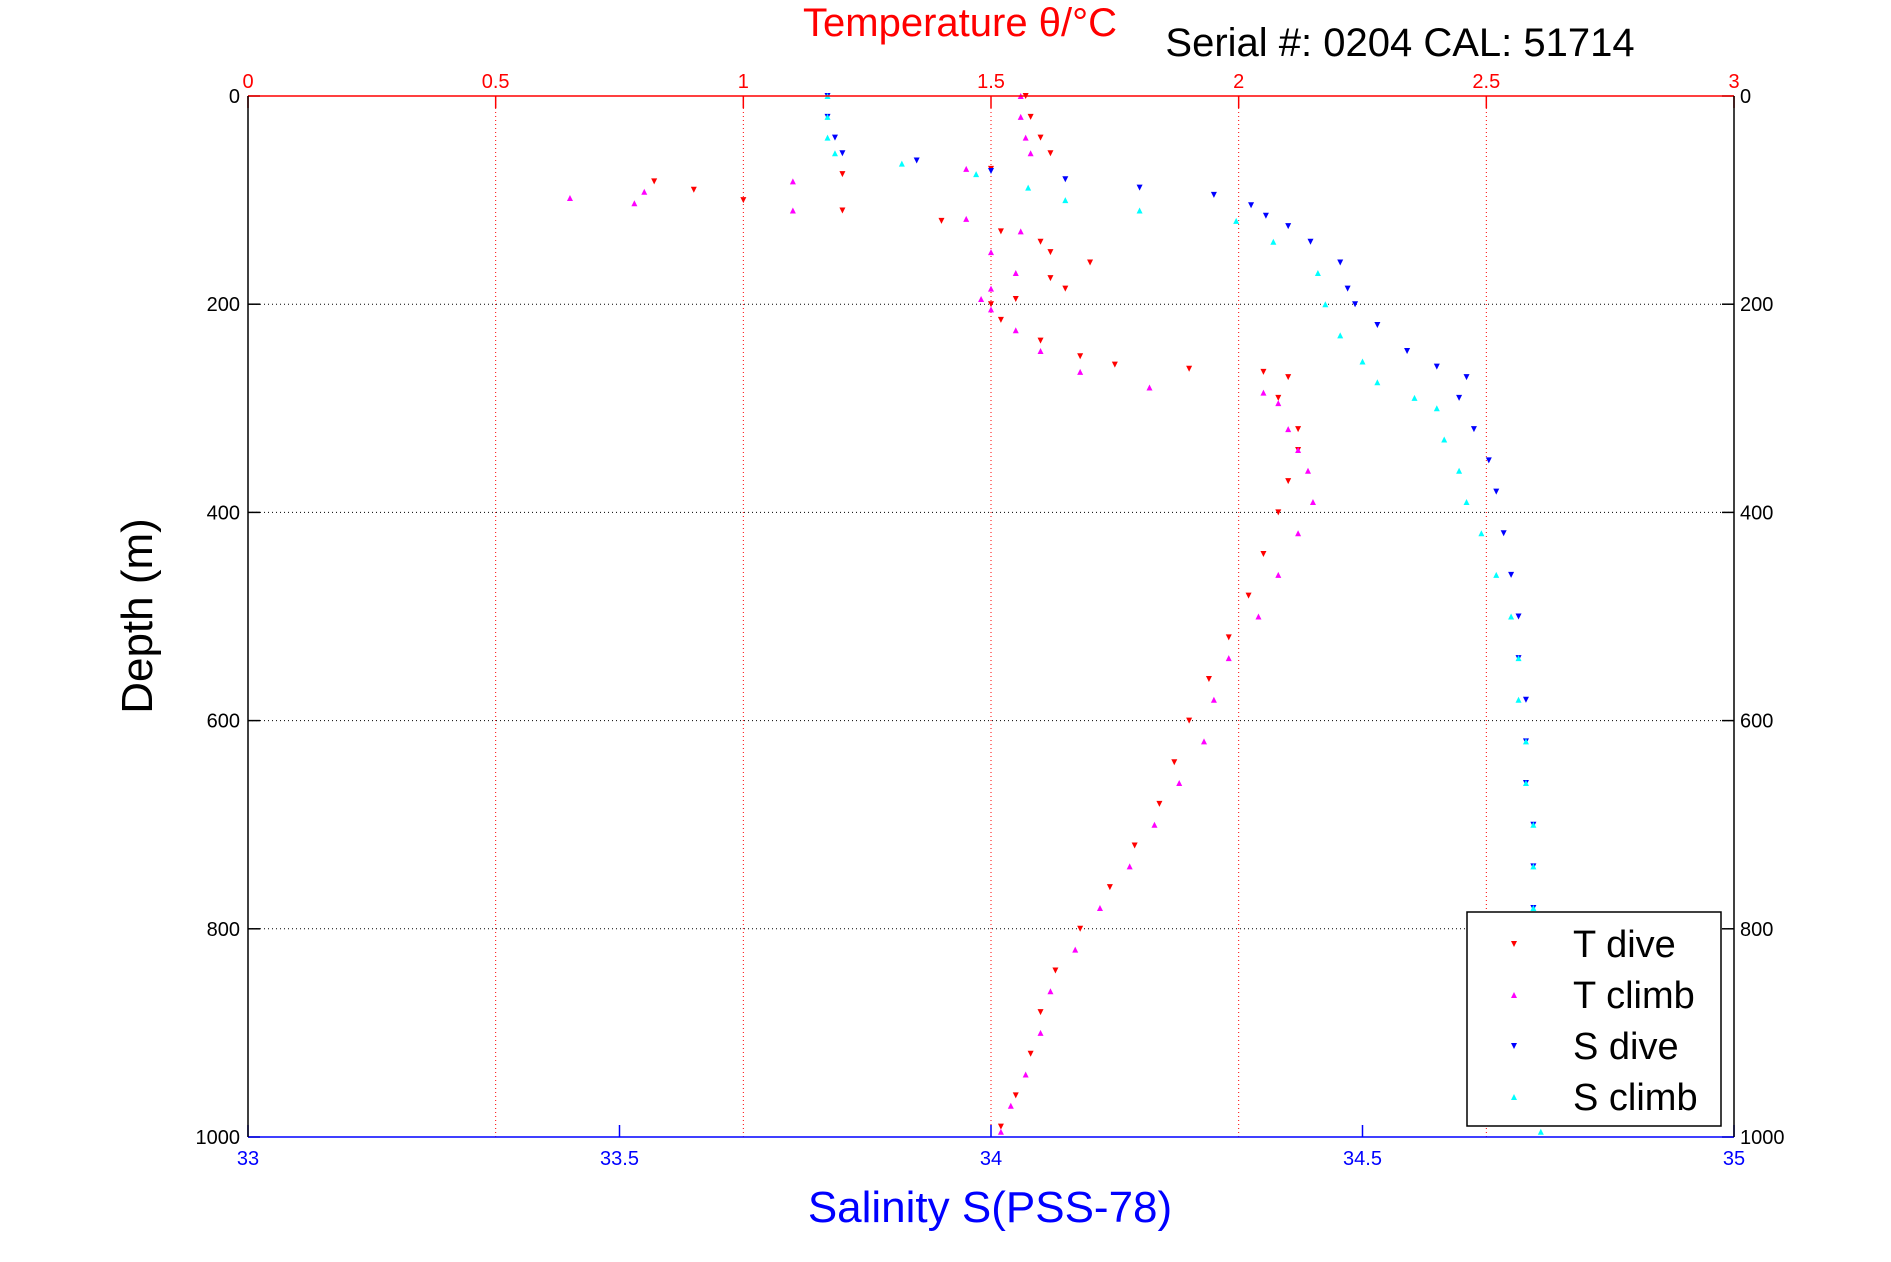  I want to click on legend-marker-t-dive, so click(1514, 944).